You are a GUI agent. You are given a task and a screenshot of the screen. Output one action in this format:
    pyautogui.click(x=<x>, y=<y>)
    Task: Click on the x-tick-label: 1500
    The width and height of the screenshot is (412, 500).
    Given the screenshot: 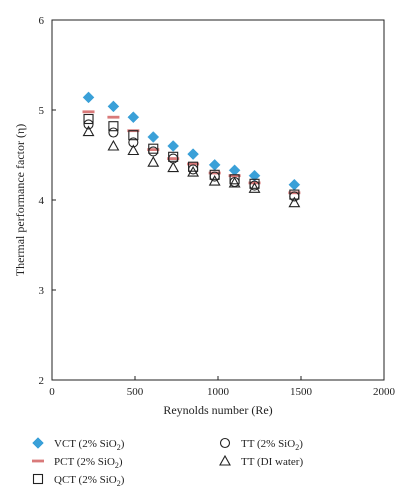 What is the action you would take?
    pyautogui.click(x=301, y=392)
    